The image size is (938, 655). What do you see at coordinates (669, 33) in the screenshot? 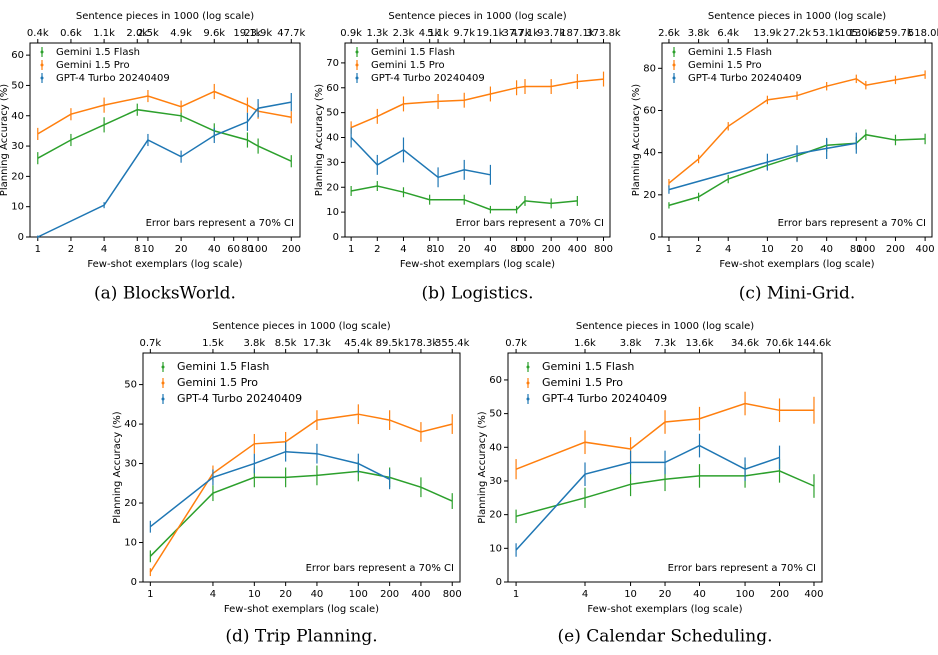
I see `x2-tick-label: 2.6k` at bounding box center [669, 33].